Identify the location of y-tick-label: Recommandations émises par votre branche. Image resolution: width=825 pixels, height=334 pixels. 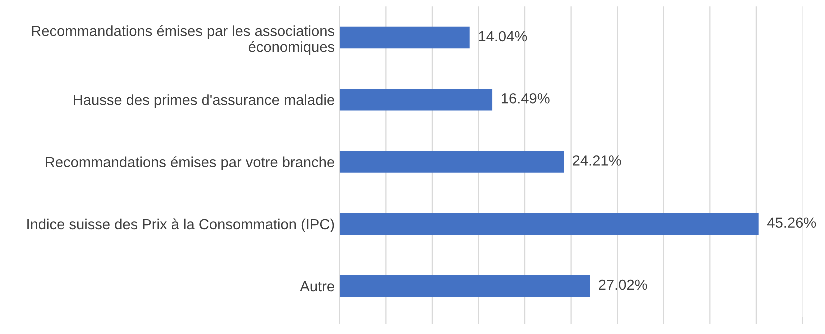
(190, 163).